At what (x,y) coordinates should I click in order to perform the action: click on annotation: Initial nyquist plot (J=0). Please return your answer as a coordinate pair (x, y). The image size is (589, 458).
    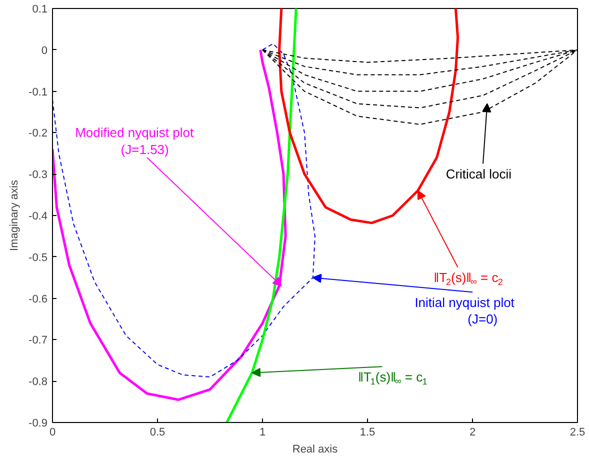
    Looking at the image, I should click on (464, 310).